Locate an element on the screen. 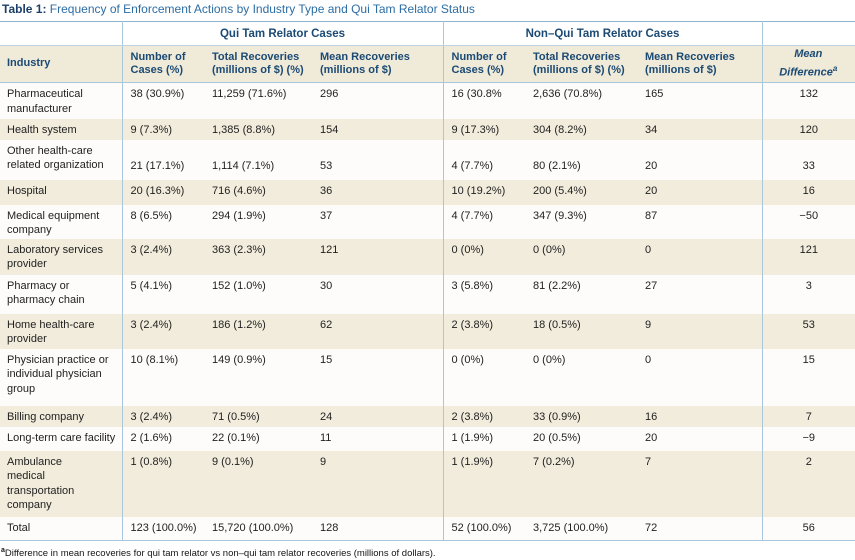 This screenshot has height=560, width=855. mean-difference-cell: 33 is located at coordinates (808, 159).